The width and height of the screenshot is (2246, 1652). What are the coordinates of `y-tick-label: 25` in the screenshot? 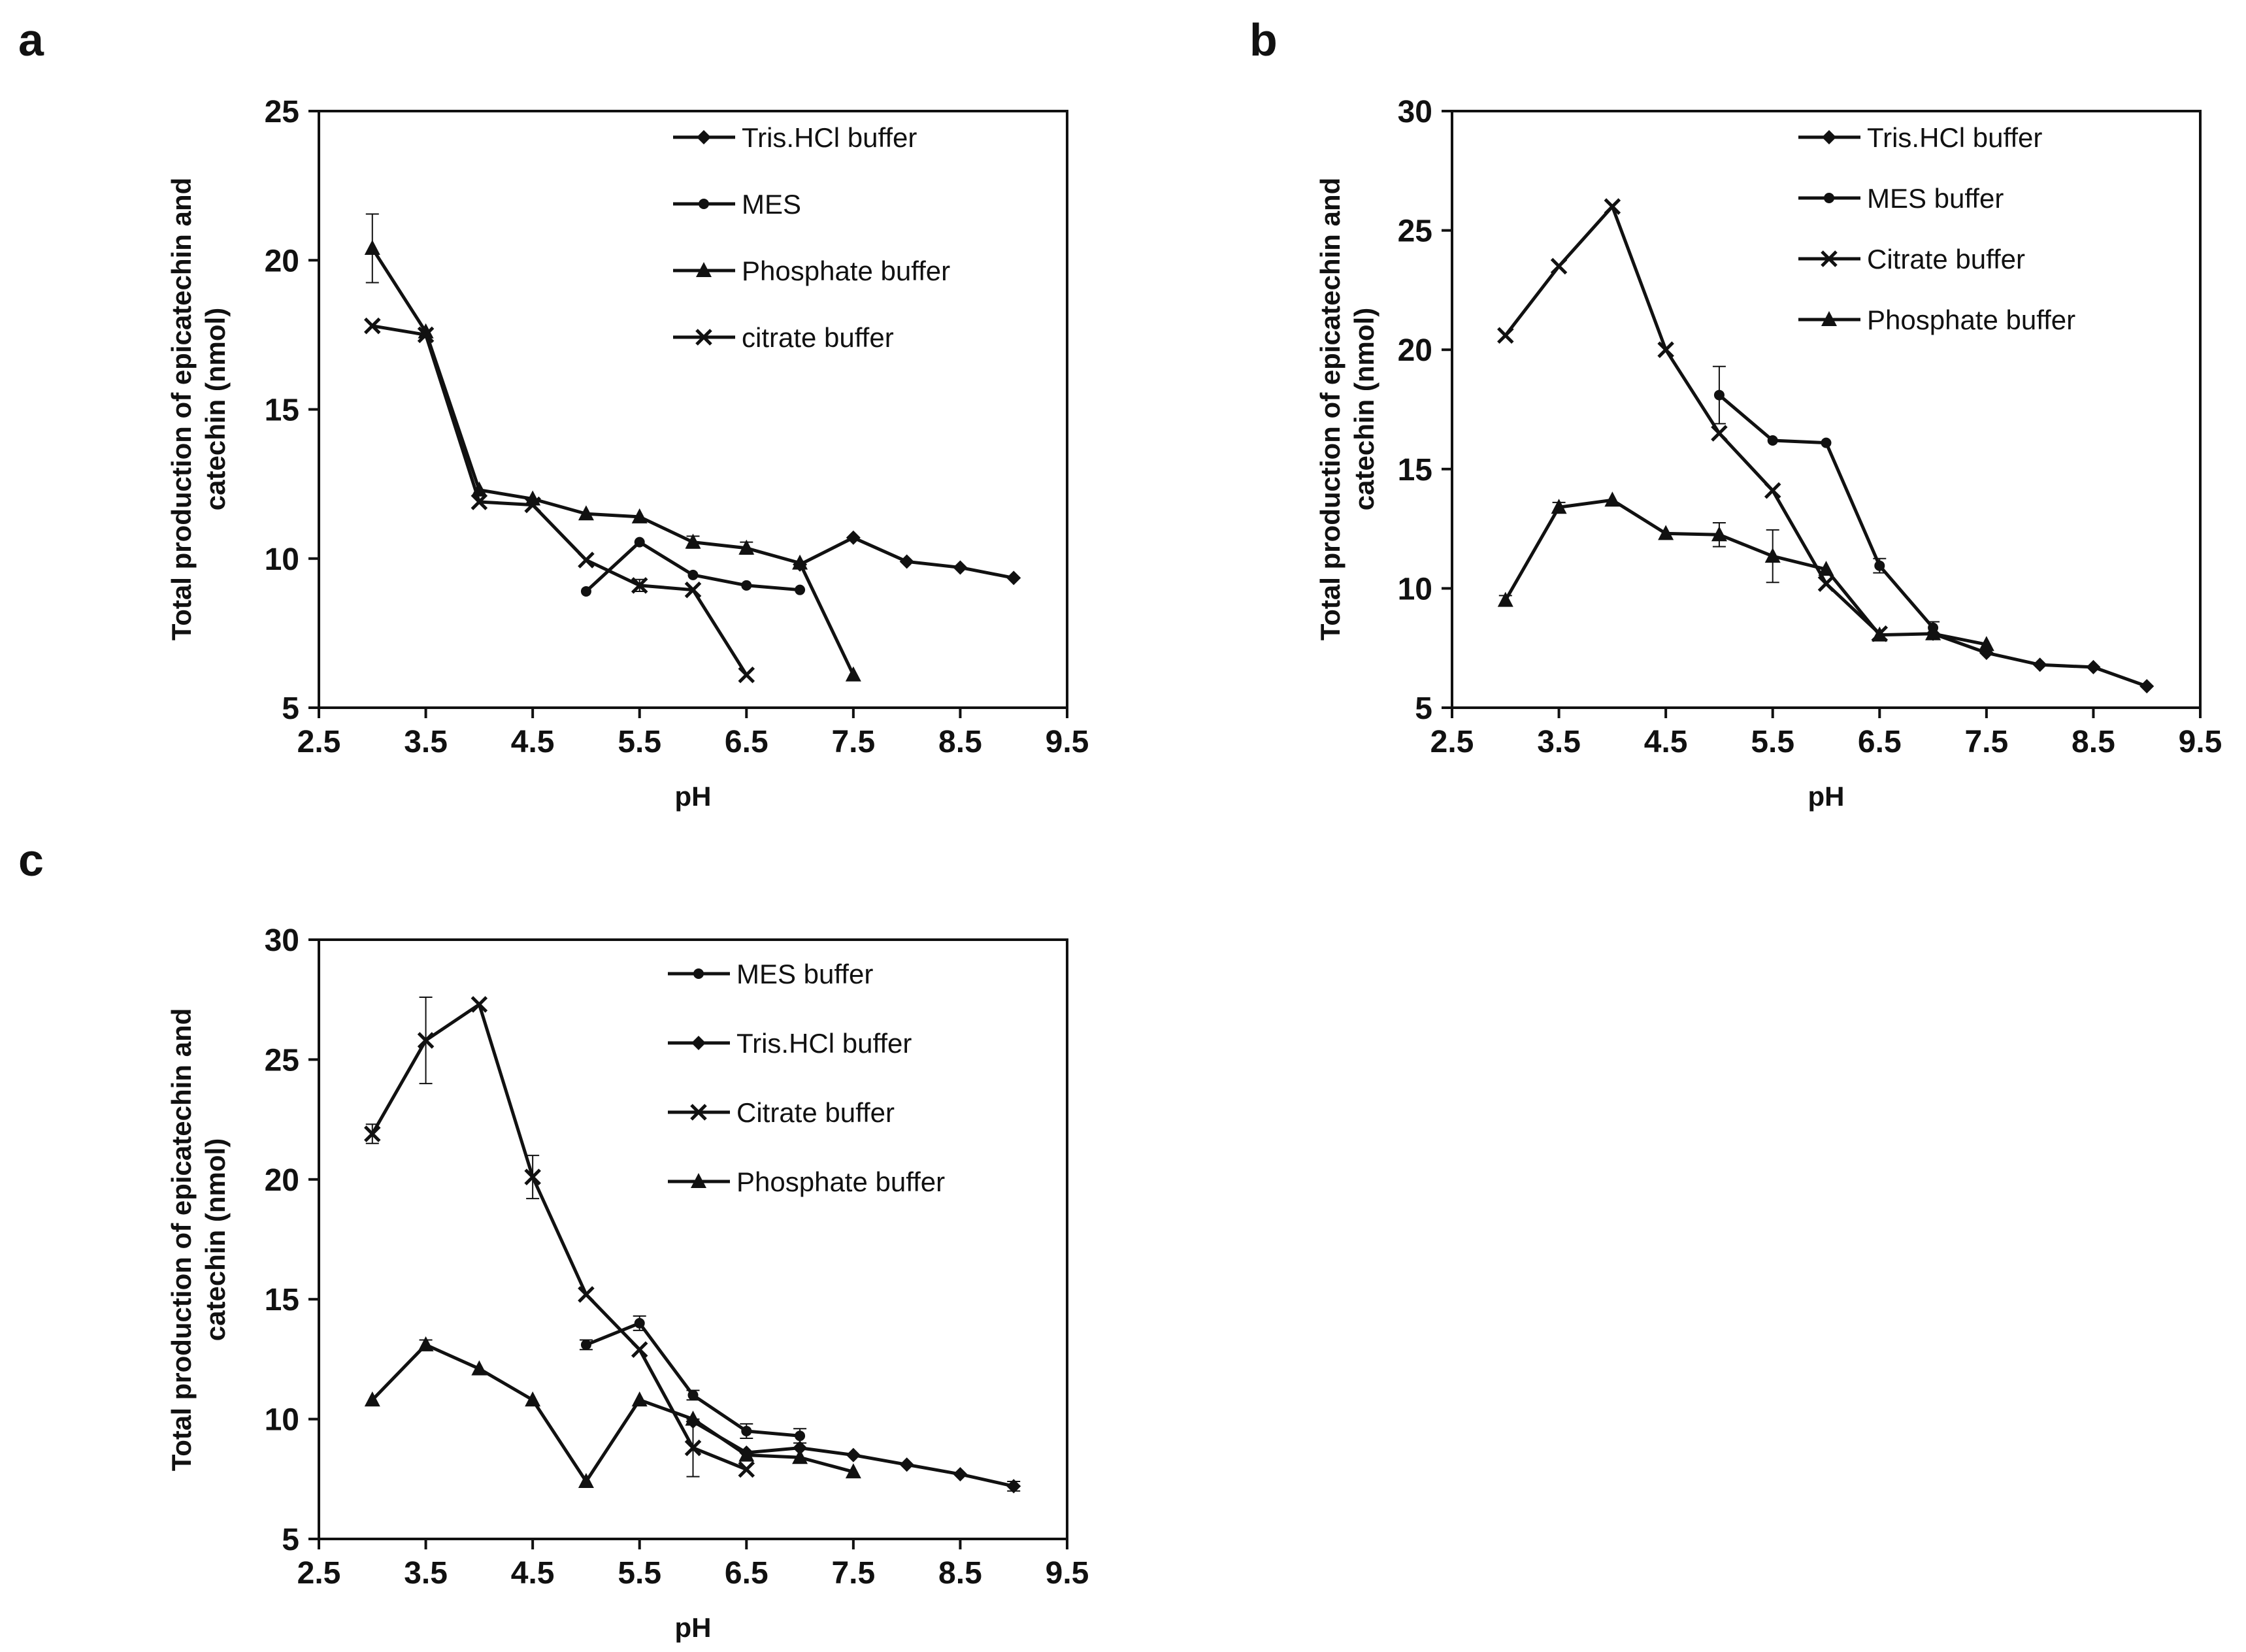 It's located at (282, 112).